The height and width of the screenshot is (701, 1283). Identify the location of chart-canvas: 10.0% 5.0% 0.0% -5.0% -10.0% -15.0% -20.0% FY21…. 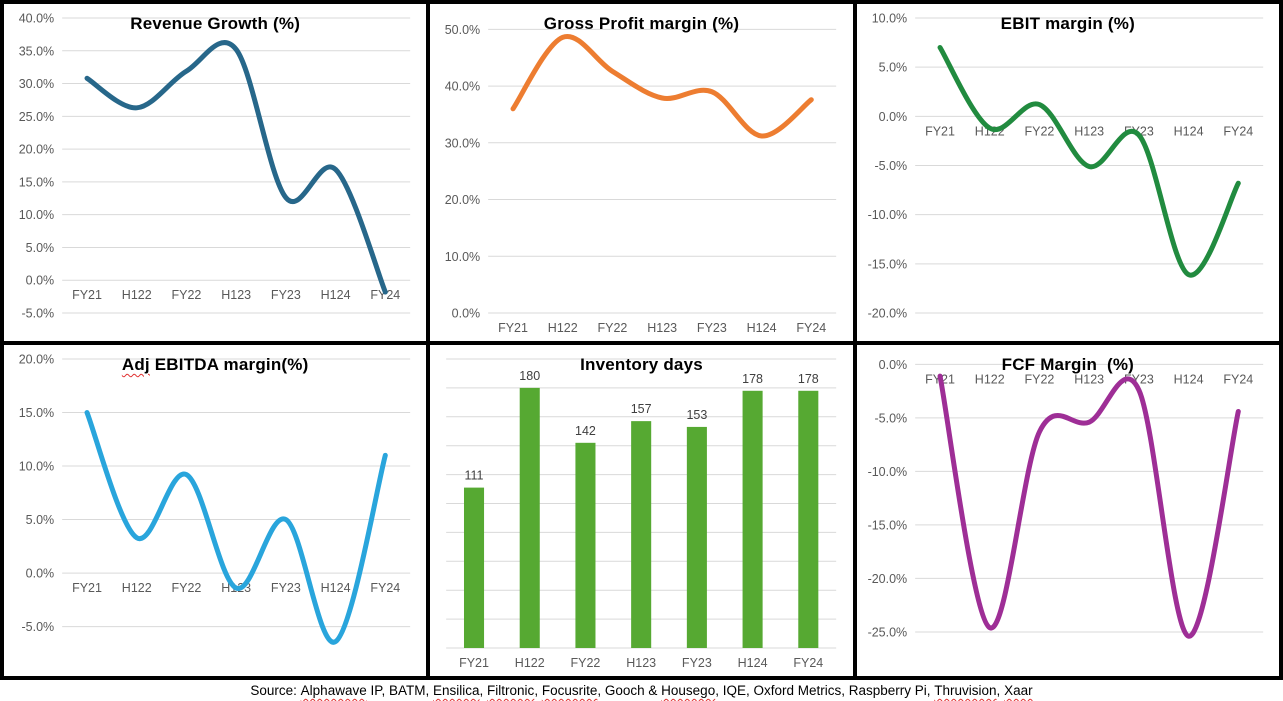
(1065, 166).